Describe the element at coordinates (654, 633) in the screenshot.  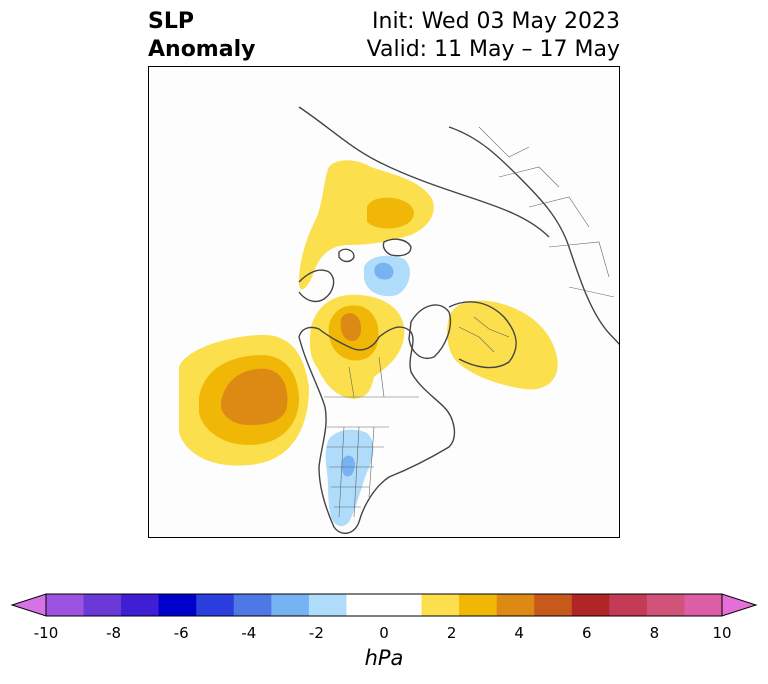
I see `colorbar-tick-label: 8` at that location.